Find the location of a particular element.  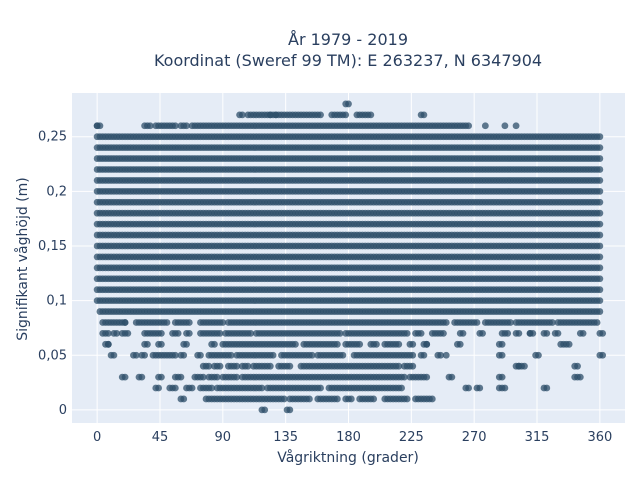

x-axis-title: Vågriktning (grader) is located at coordinates (348, 457).